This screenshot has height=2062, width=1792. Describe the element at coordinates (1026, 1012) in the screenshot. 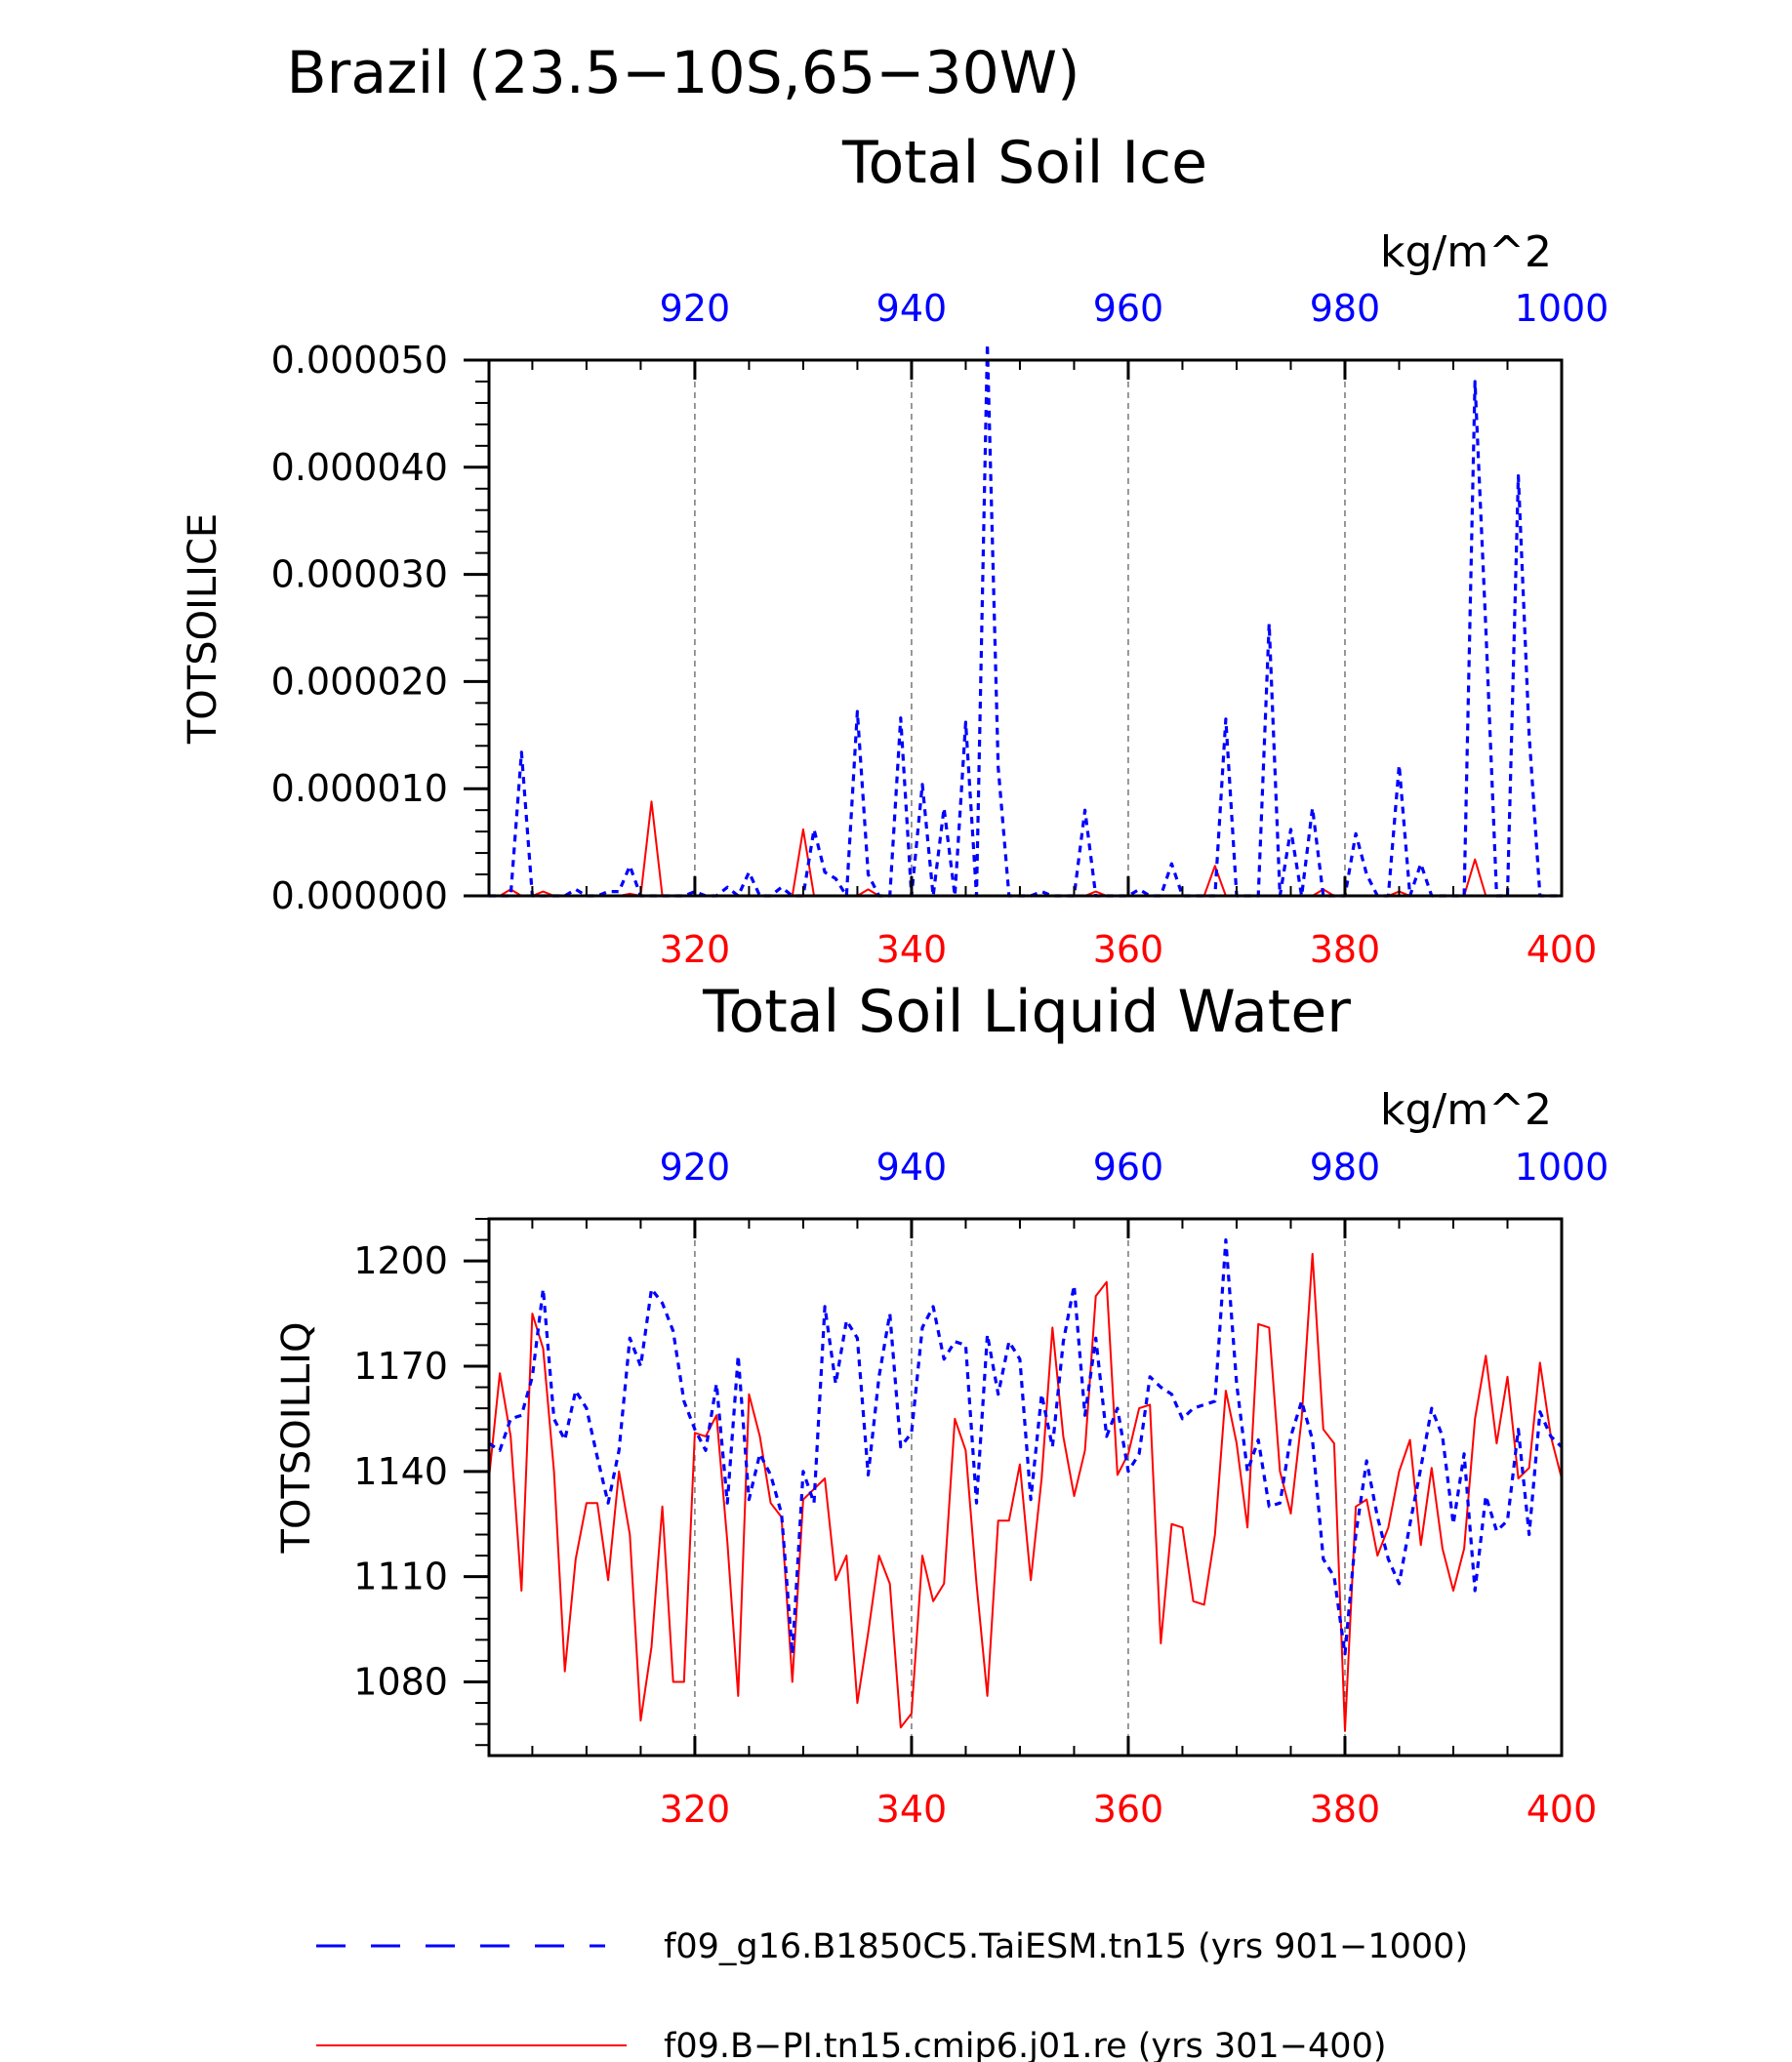

I see `panel-title: Total Soil Liquid Water` at that location.